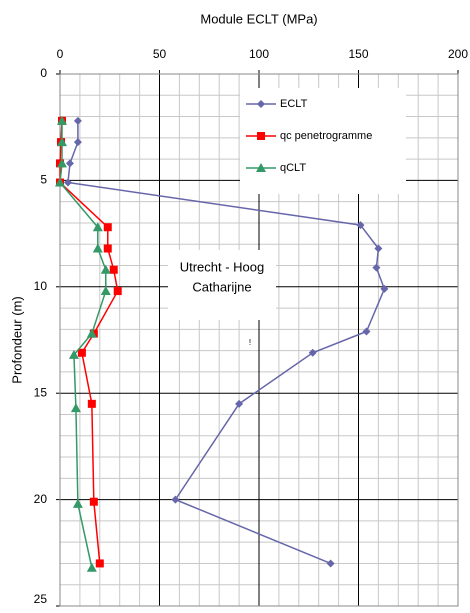  What do you see at coordinates (43, 73) in the screenshot?
I see `y-tick-label: 0` at bounding box center [43, 73].